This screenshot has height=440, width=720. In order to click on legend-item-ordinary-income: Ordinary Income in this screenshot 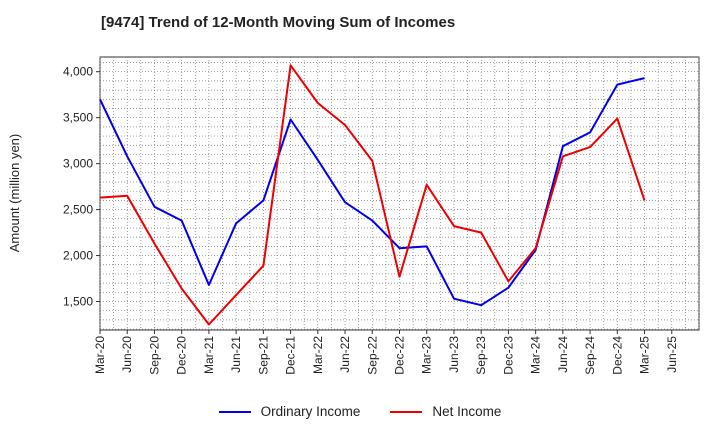, I will do `click(289, 411)`.